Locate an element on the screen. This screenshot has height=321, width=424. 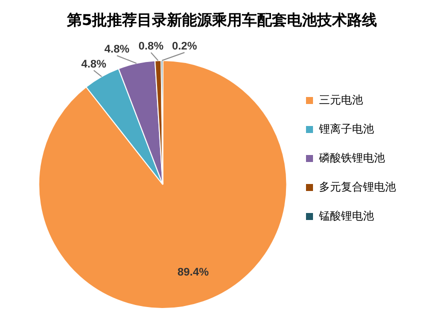
data-label: 0.8% is located at coordinates (151, 46).